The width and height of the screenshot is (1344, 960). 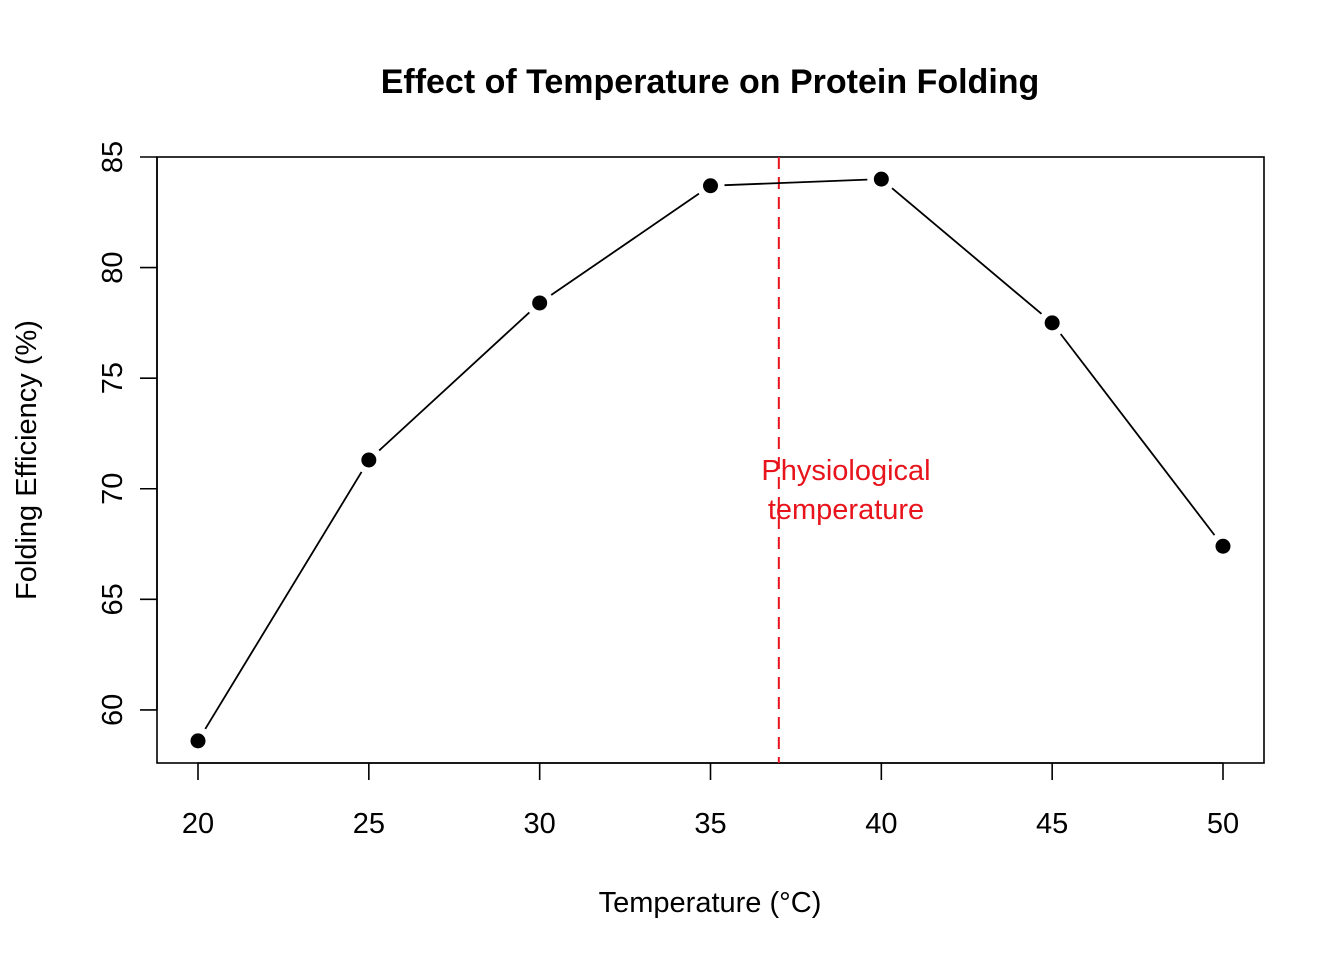 I want to click on reference-line-group: Physiological temperature, so click(x=846, y=460).